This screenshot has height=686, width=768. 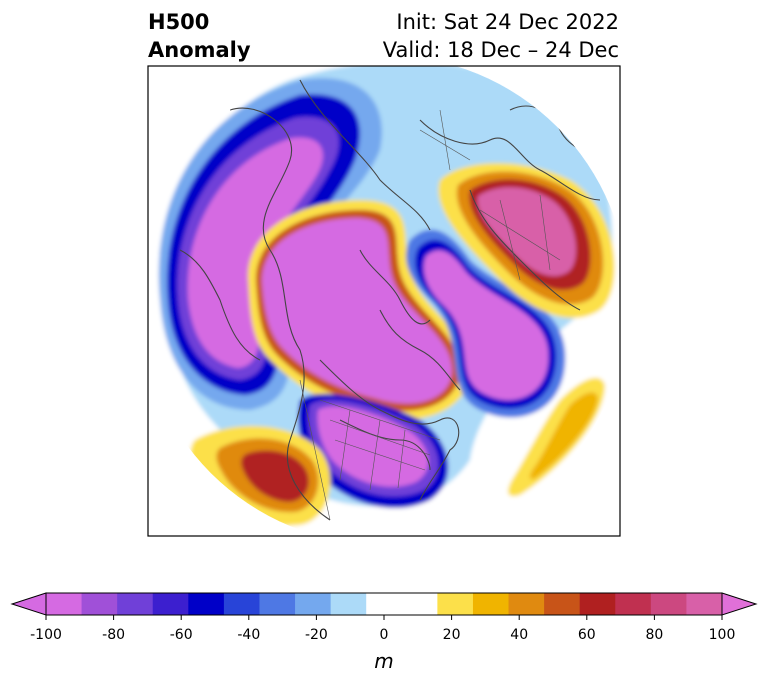 What do you see at coordinates (113, 635) in the screenshot?
I see `colorbar-tick-label: -80` at bounding box center [113, 635].